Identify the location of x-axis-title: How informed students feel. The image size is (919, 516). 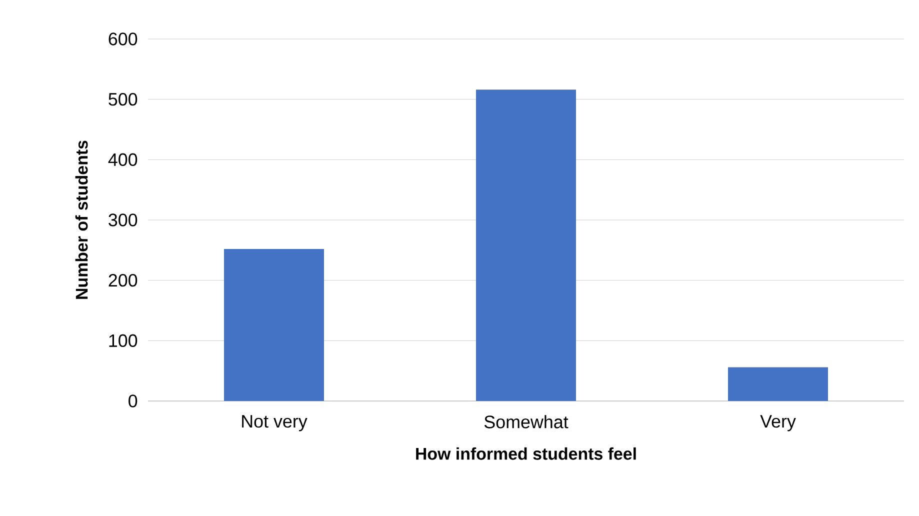
(526, 453).